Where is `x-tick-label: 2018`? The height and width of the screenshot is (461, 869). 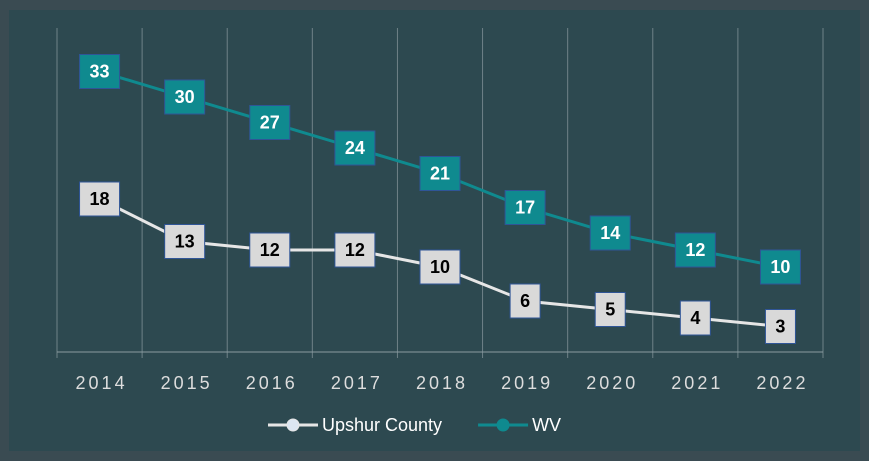
x-tick-label: 2018 is located at coordinates (442, 383).